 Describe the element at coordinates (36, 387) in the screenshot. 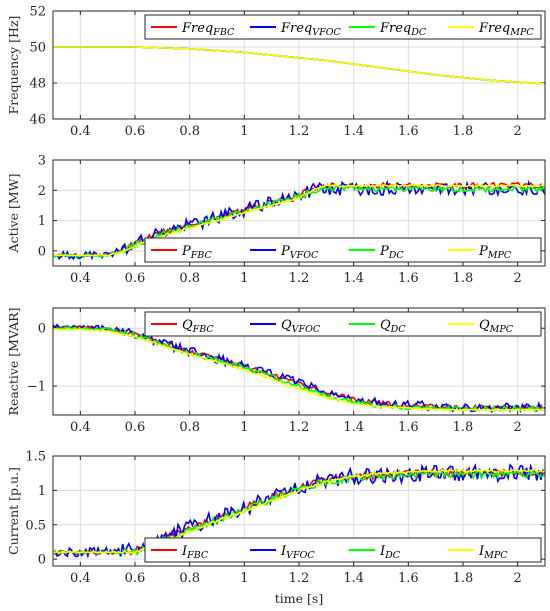

I see `y-tick-label: −1` at that location.